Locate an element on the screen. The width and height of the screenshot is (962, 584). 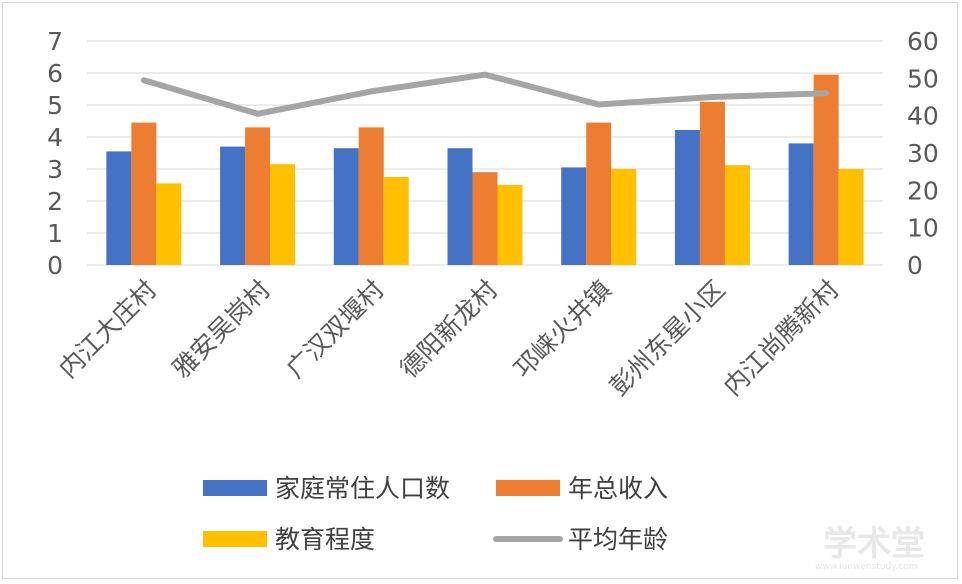
right-tick-label: 20 is located at coordinates (923, 190).